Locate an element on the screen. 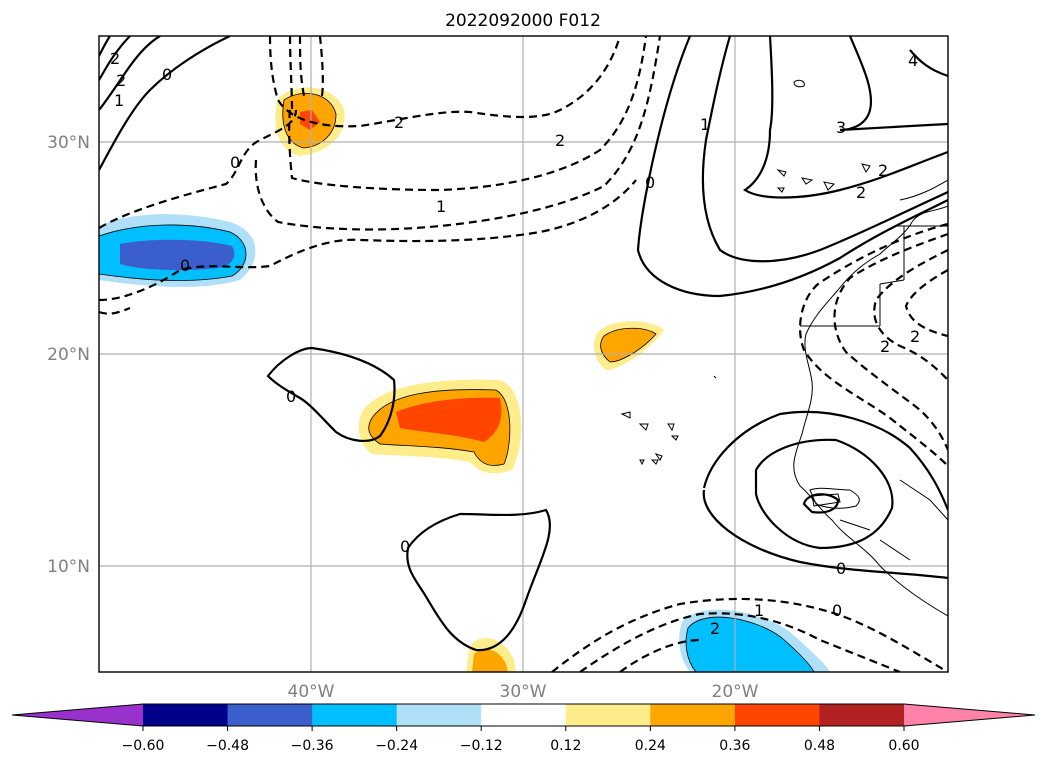  colorbar-tick-label: 0.24 is located at coordinates (650, 746).